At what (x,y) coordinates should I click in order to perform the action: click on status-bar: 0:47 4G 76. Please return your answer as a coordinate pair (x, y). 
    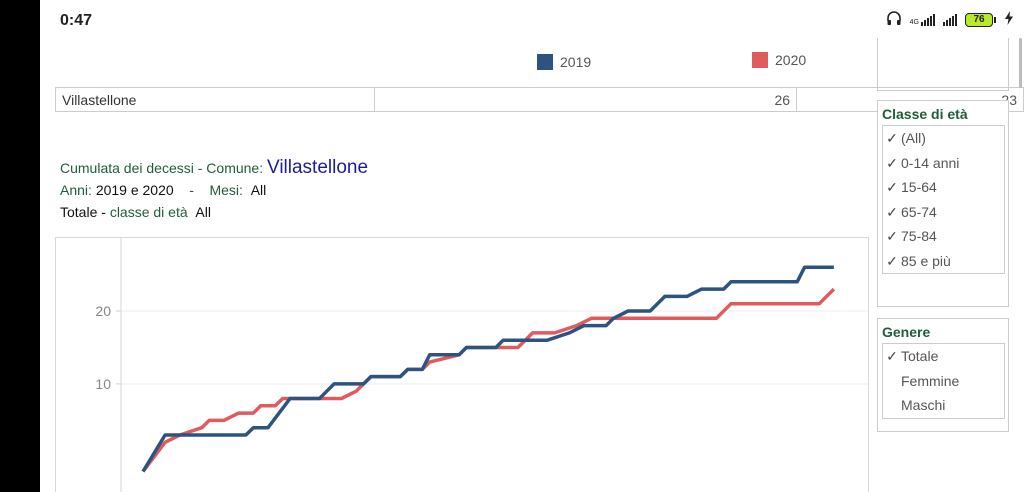
    Looking at the image, I should click on (532, 22).